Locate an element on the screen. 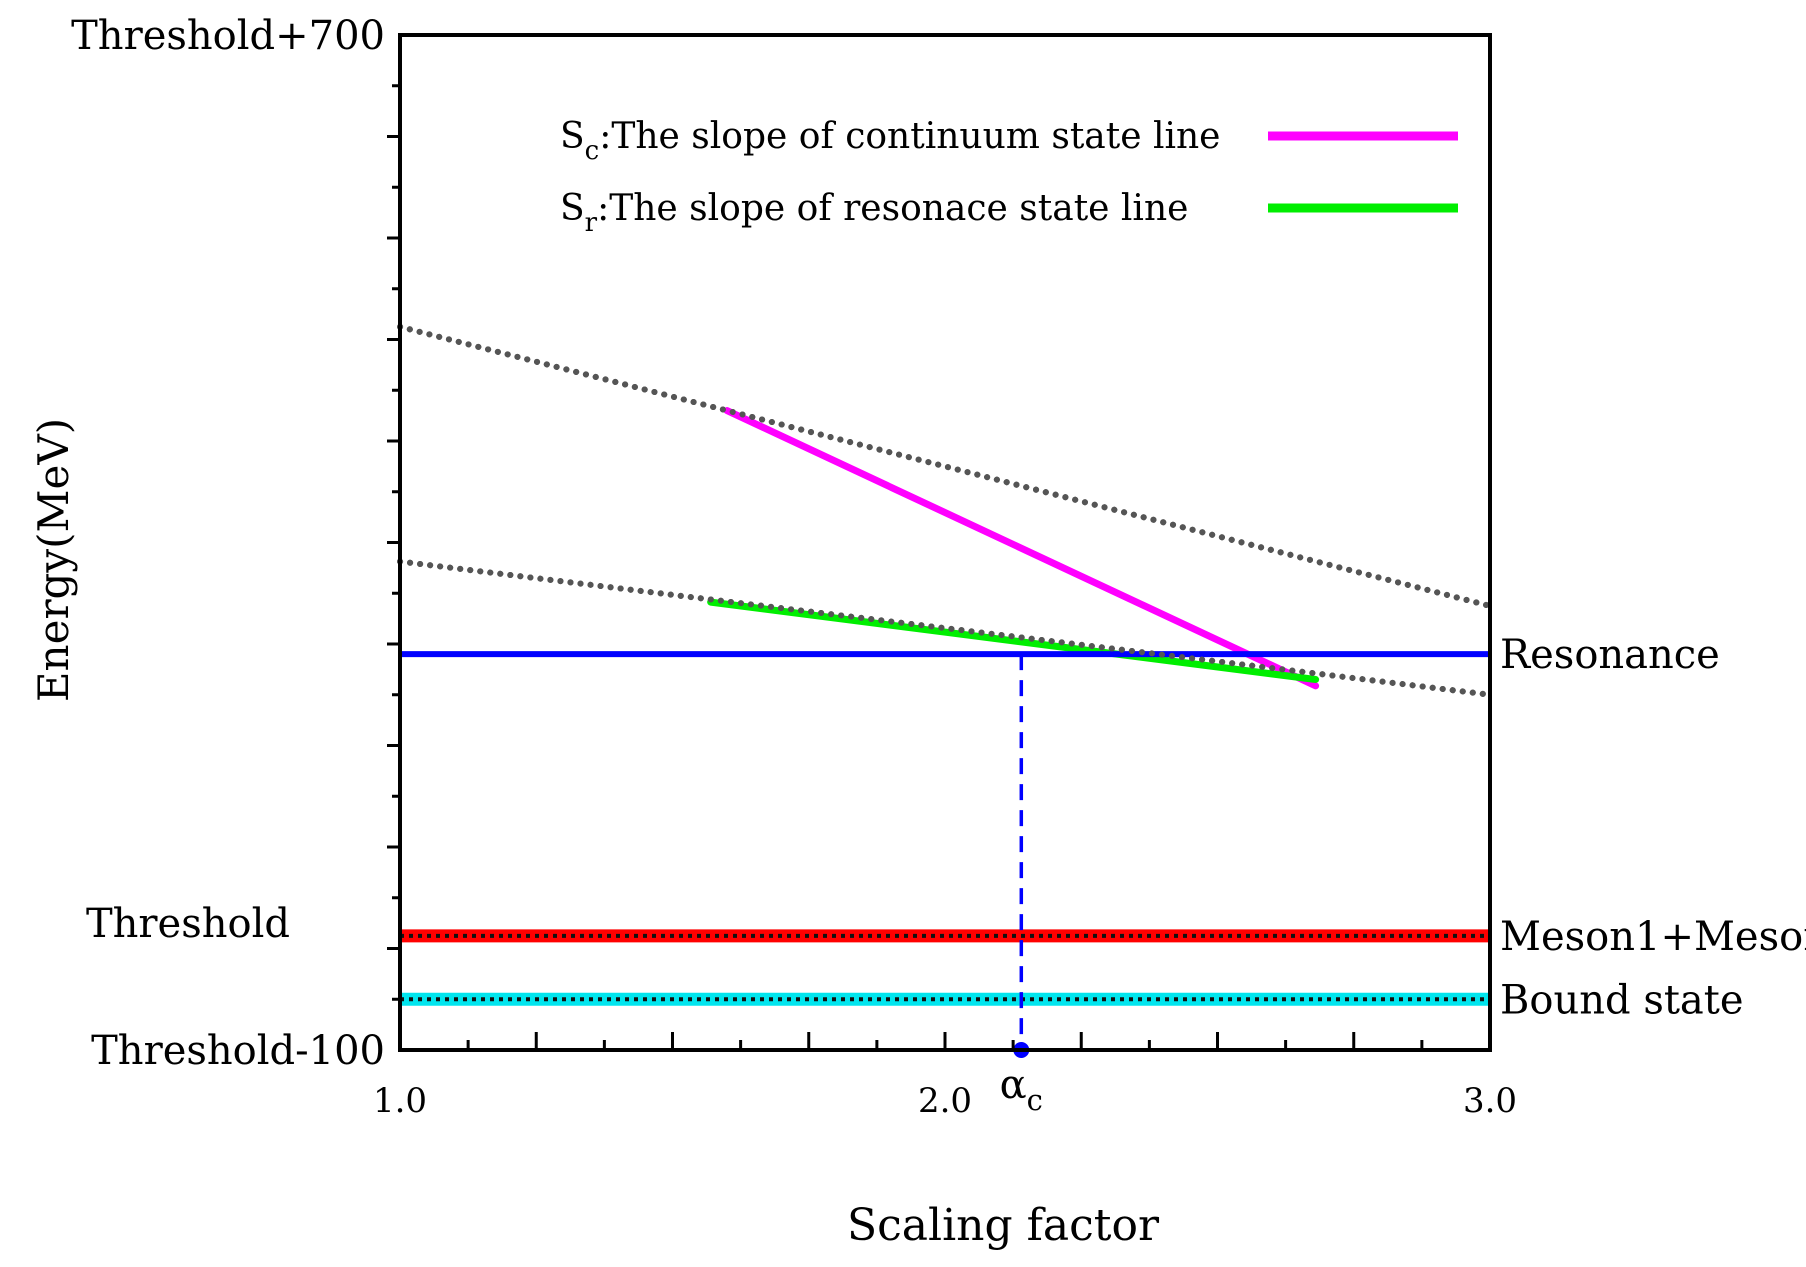 The height and width of the screenshot is (1267, 1806). x-tick-label: 2.0 is located at coordinates (945, 1101).